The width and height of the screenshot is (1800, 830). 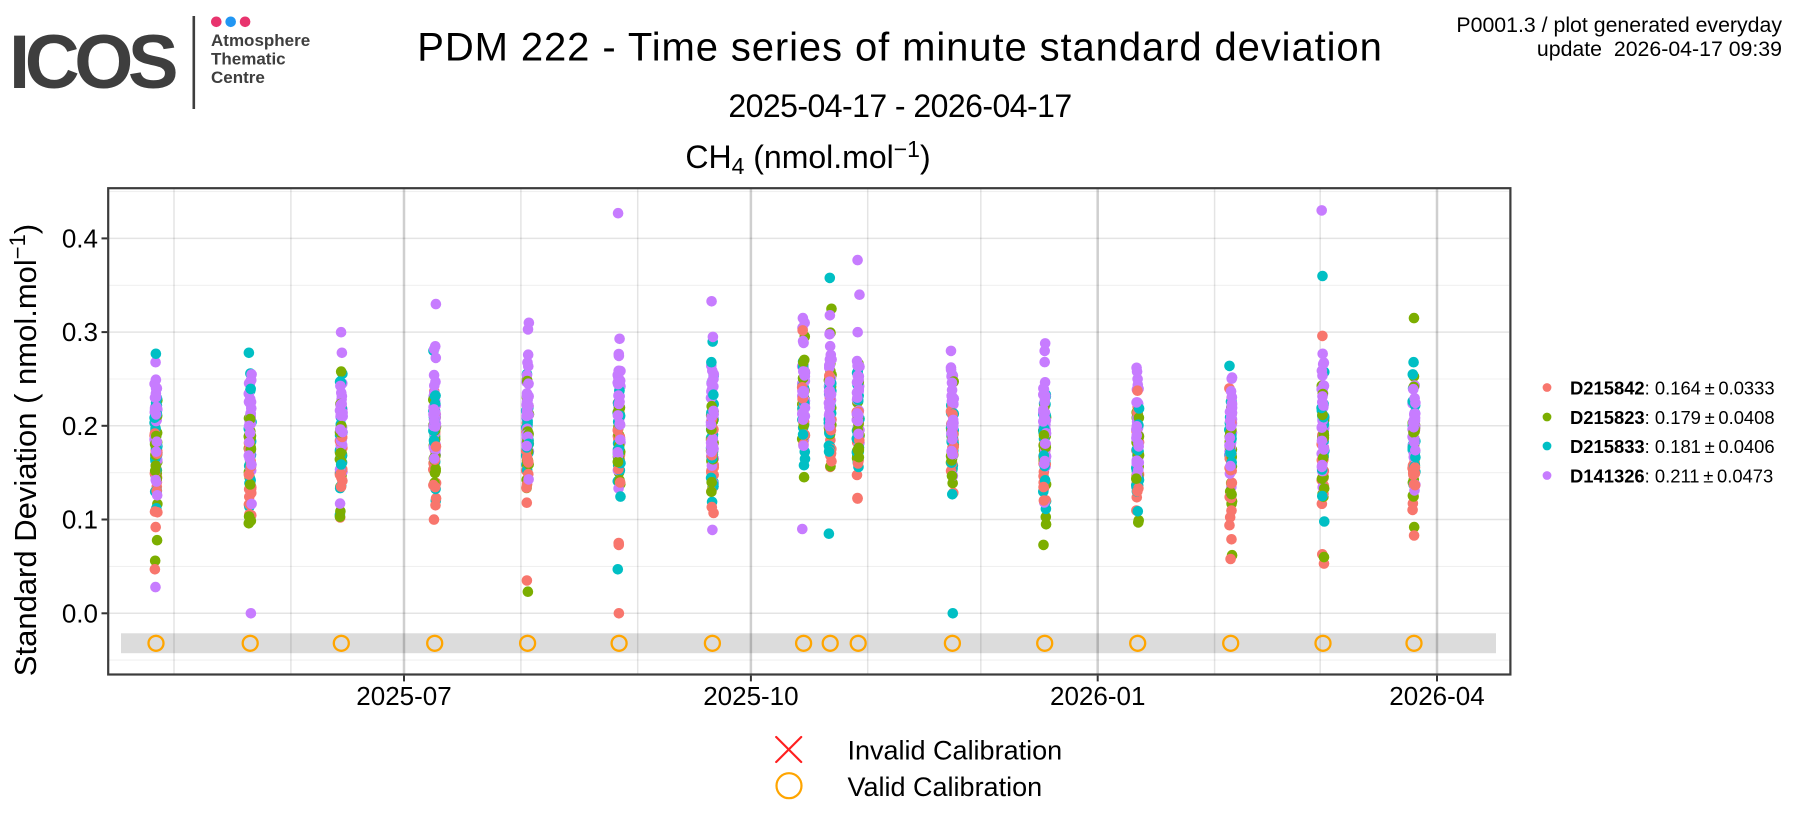 I want to click on svg-text: Valid Calibration, so click(x=945, y=787).